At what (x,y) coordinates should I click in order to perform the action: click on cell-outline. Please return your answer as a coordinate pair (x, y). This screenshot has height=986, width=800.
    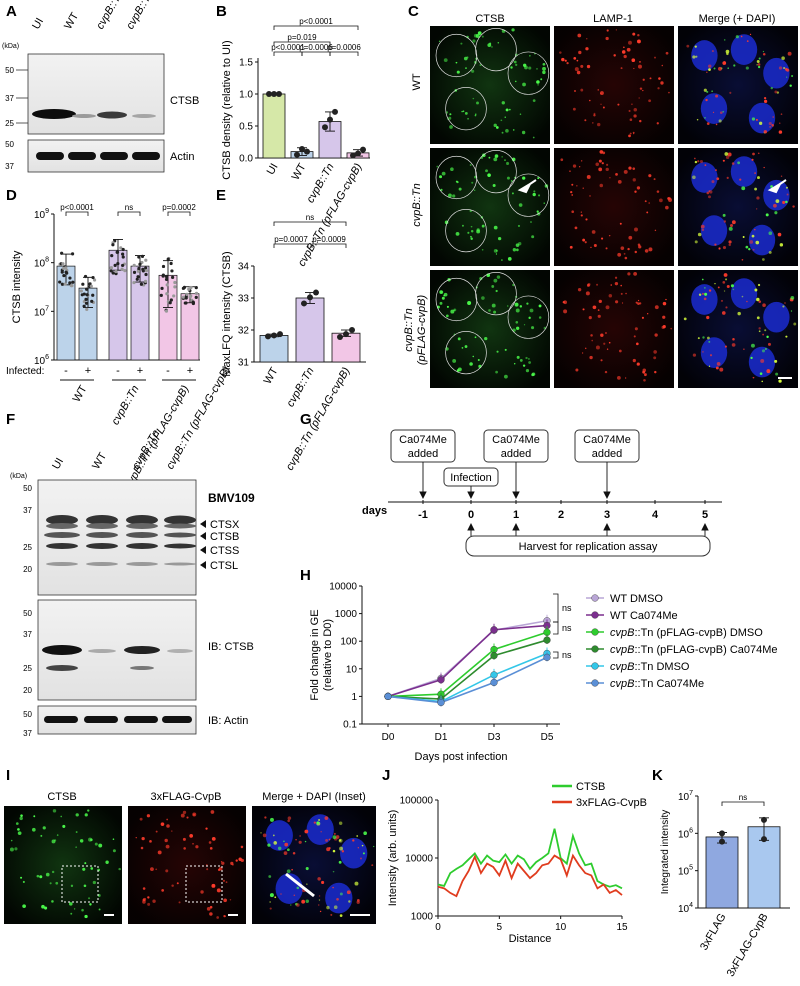
    Looking at the image, I should click on (456, 55).